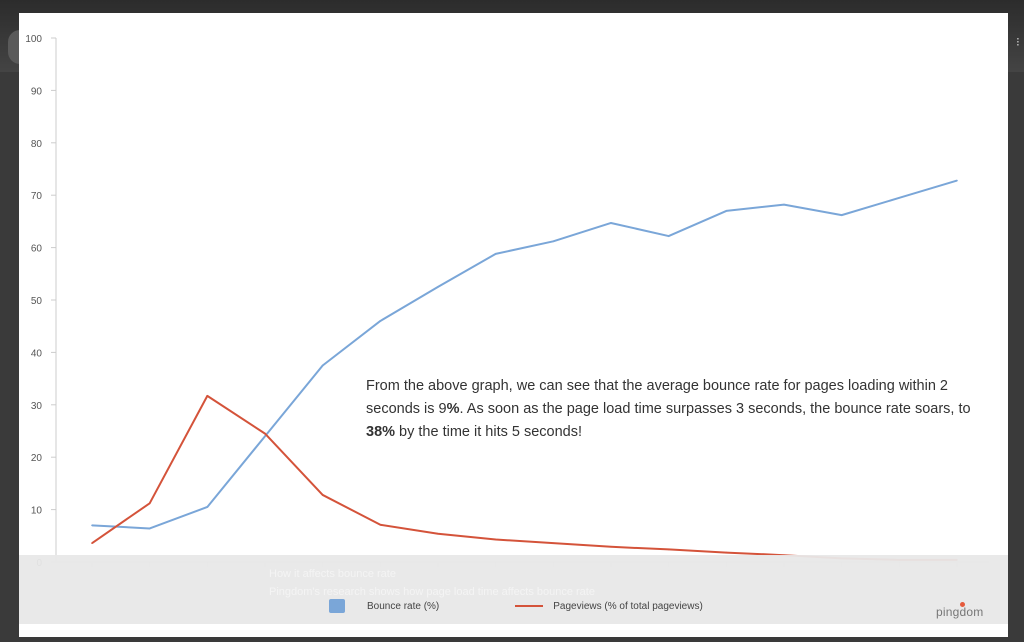  What do you see at coordinates (489, 432) in the screenshot?
I see `annotation-text-3: by the time it hits 5 seconds!` at bounding box center [489, 432].